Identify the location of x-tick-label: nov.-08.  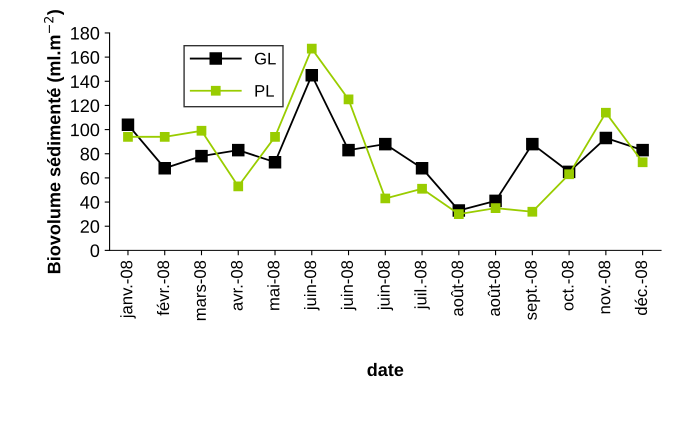
(604, 287).